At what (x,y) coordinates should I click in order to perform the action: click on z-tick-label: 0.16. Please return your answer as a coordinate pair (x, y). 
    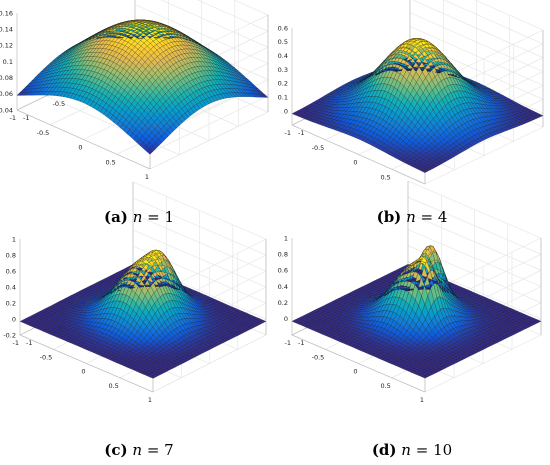
    Looking at the image, I should click on (6, 13).